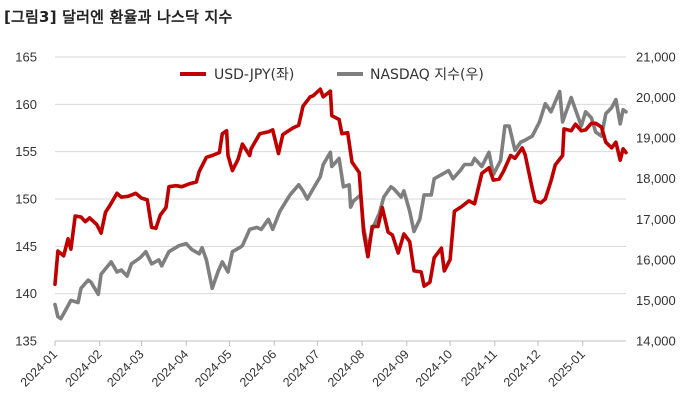 This screenshot has height=409, width=693. I want to click on axes, so click(340, 343).